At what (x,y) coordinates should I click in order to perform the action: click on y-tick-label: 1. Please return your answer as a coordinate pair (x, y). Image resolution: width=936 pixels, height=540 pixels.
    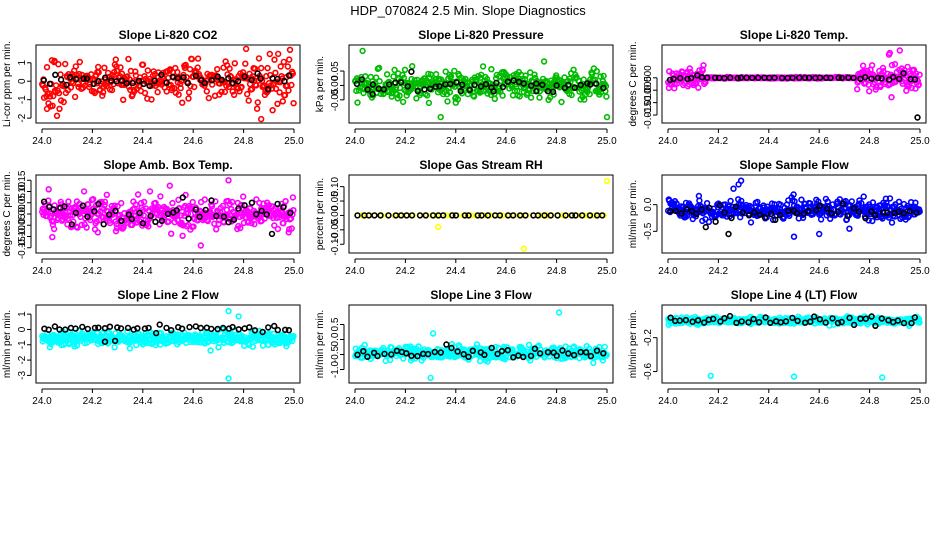
    Looking at the image, I should click on (22, 63).